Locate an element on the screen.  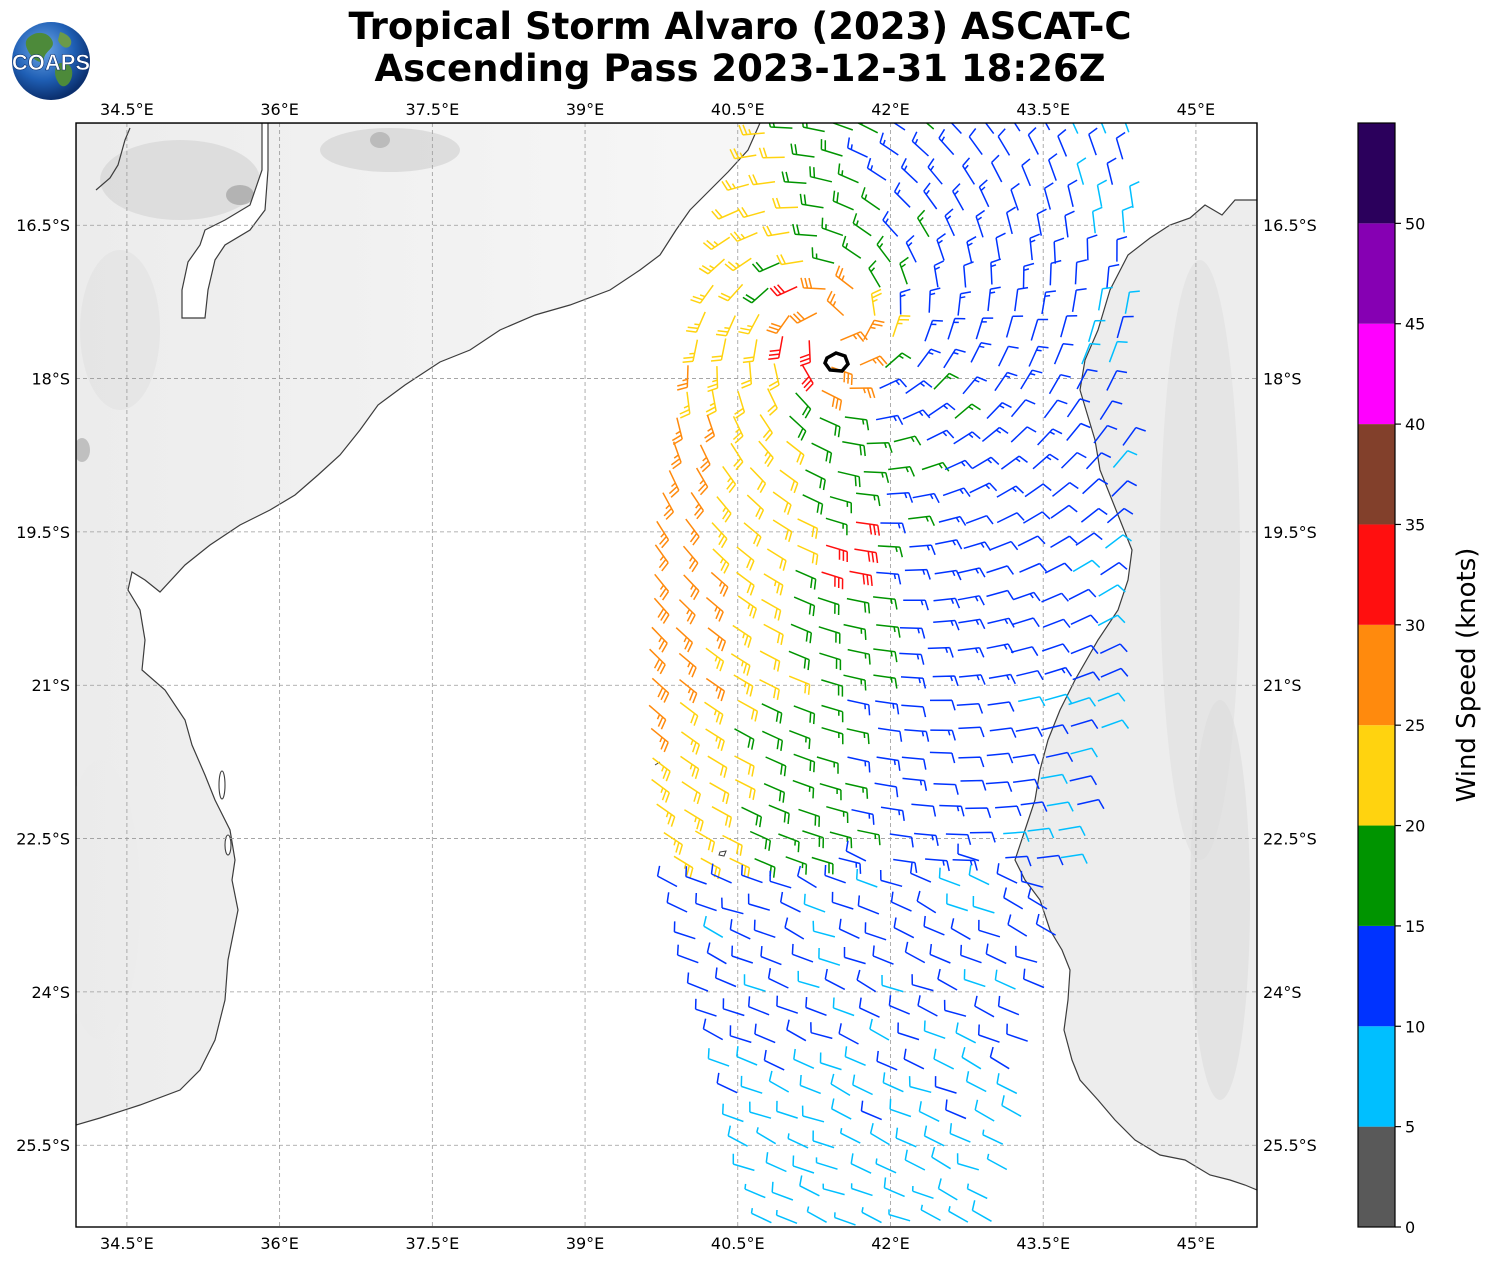
lon-tick-label: 42°E is located at coordinates (890, 1243).